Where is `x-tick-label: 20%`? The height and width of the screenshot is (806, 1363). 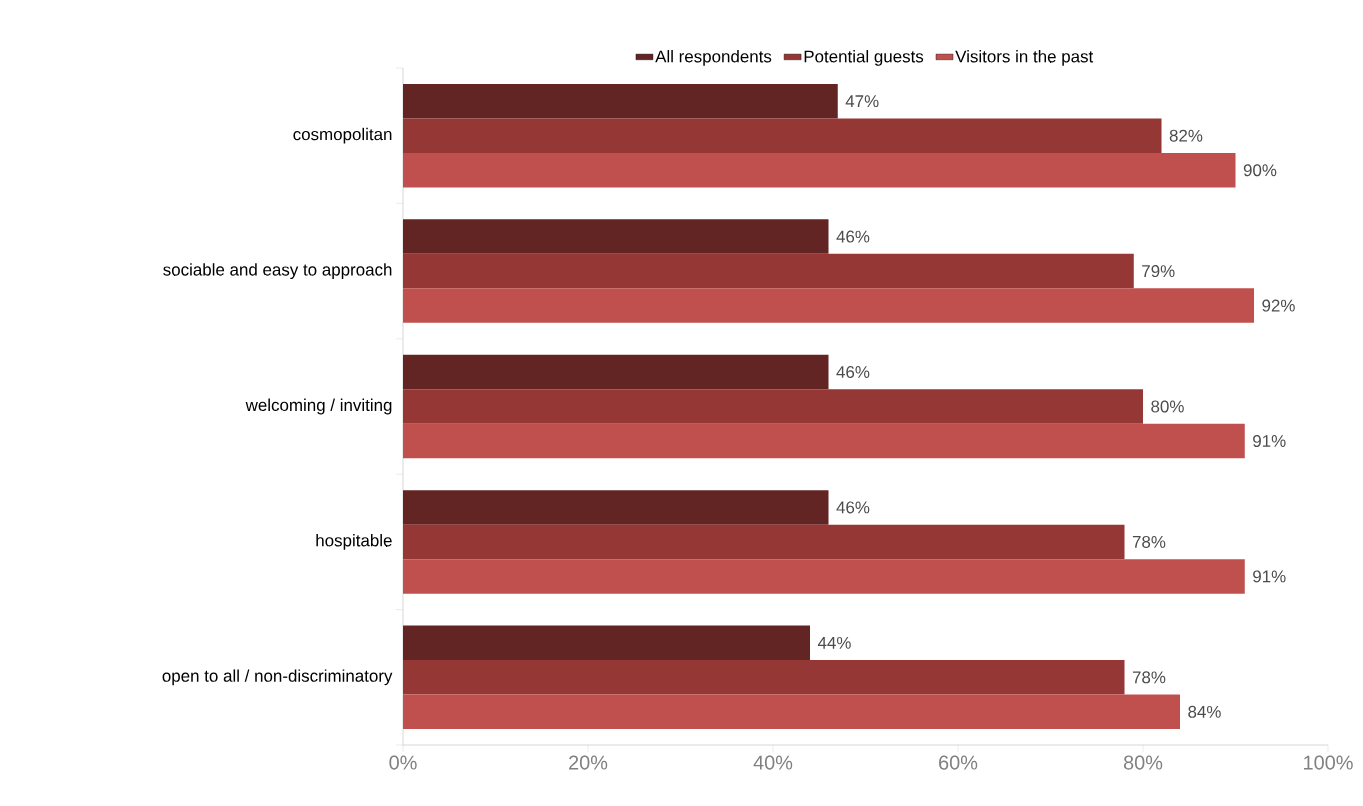 x-tick-label: 20% is located at coordinates (588, 762).